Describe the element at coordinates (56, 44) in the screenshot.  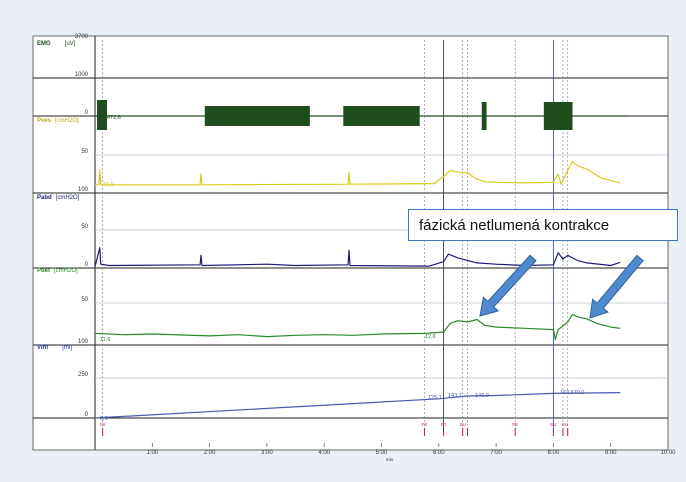
I see `track-label-emg: EMG [uV]` at that location.